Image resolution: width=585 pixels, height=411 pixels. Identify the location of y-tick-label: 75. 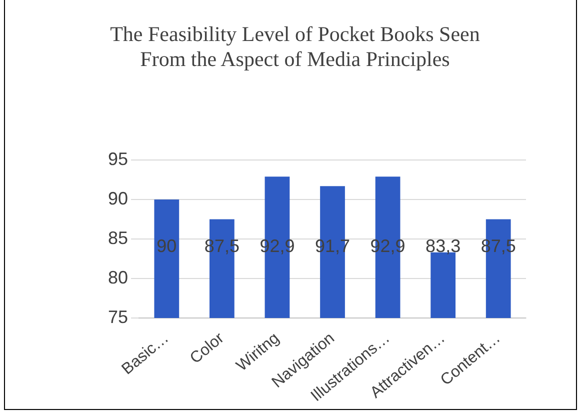
(118, 316).